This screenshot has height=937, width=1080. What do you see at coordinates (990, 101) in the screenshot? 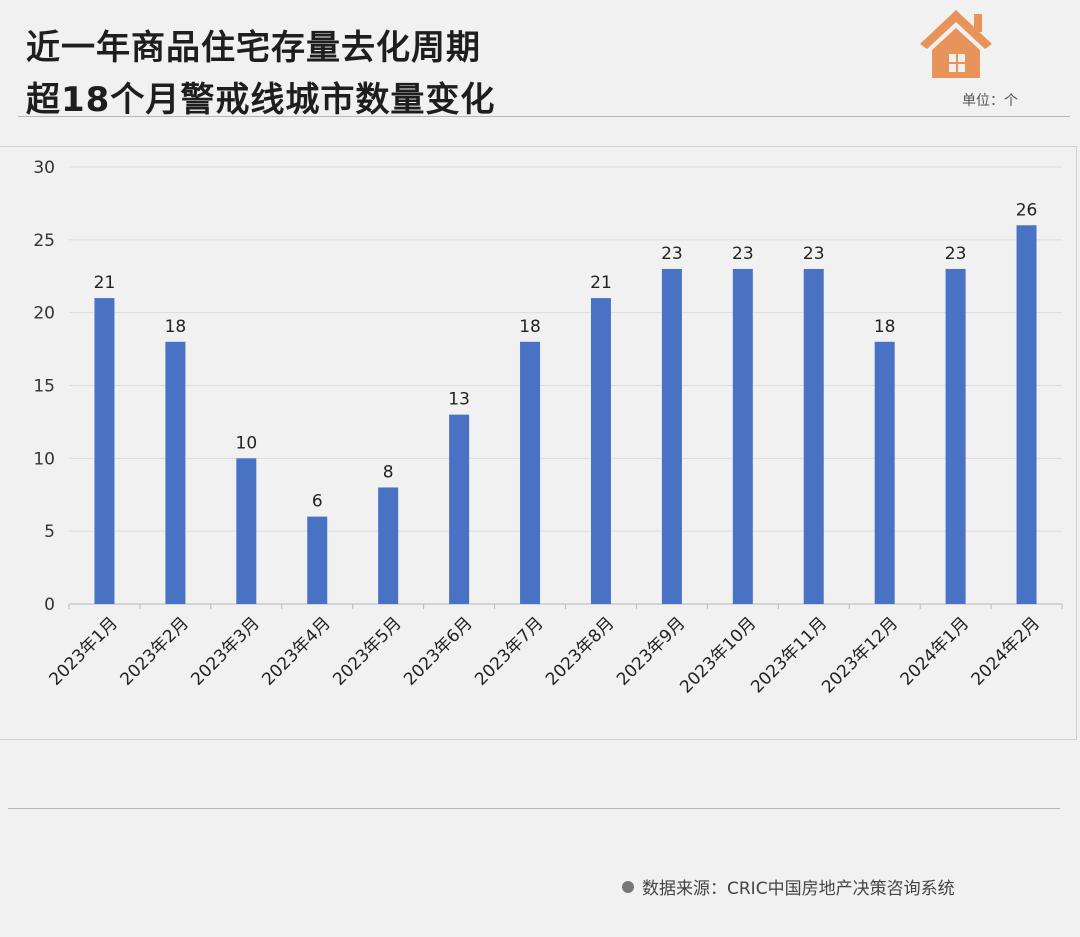
I see `unit-label: 单位：个` at bounding box center [990, 101].